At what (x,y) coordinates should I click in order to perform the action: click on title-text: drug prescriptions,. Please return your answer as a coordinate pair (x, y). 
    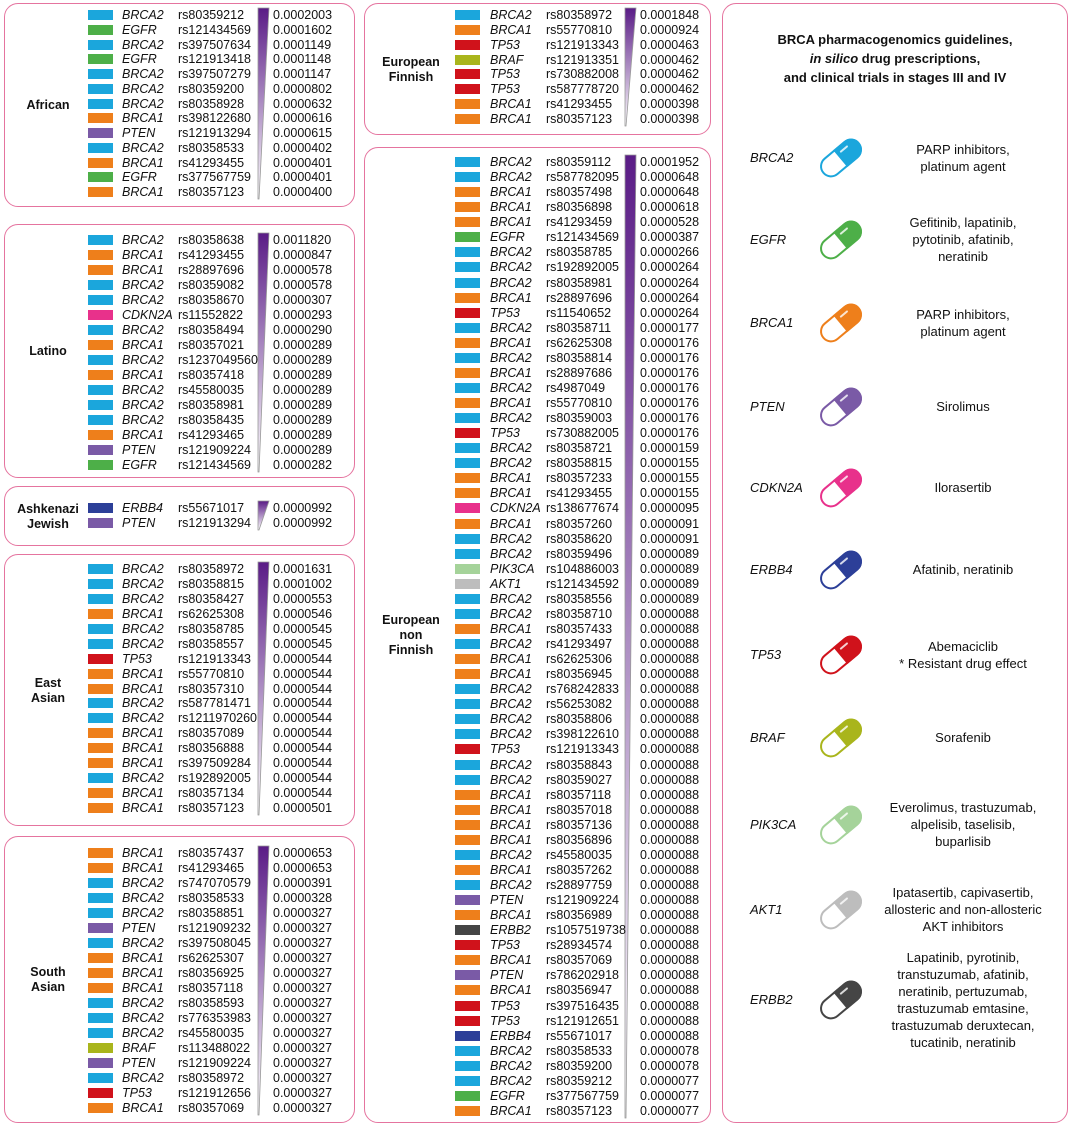
    Looking at the image, I should click on (921, 58).